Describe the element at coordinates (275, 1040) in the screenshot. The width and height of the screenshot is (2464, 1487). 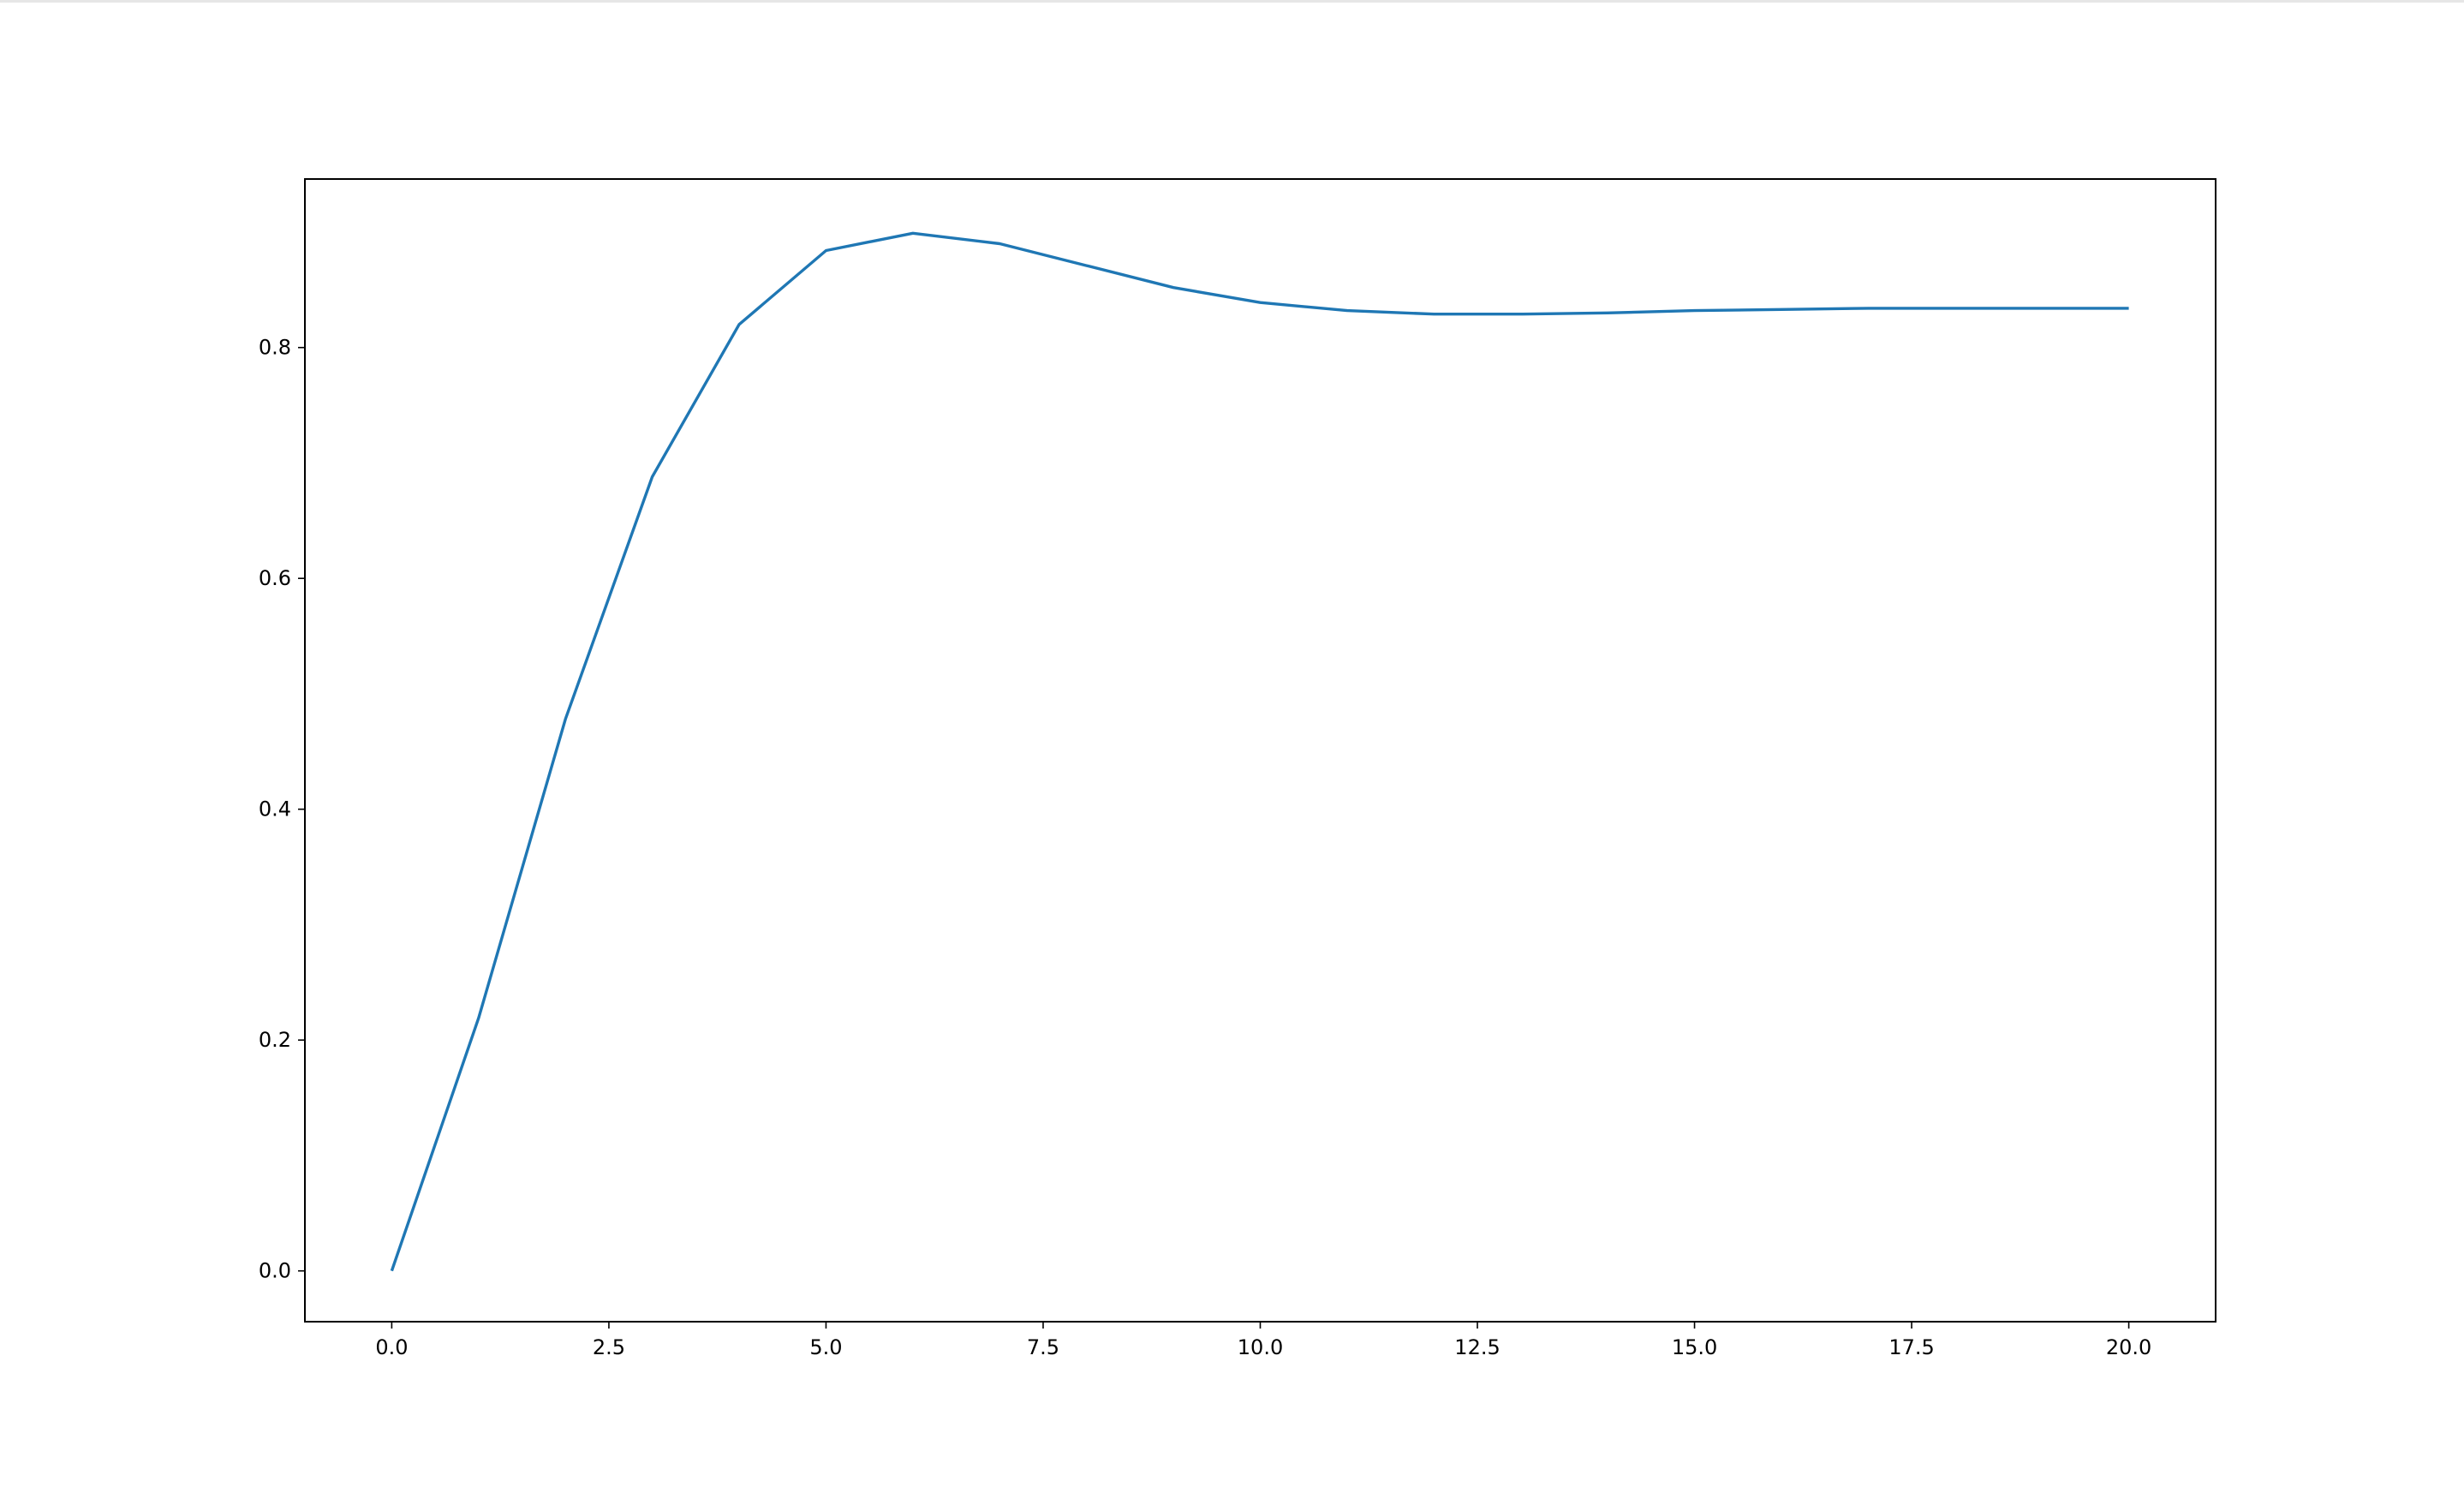
I see `y-tick-label: 0.2` at that location.